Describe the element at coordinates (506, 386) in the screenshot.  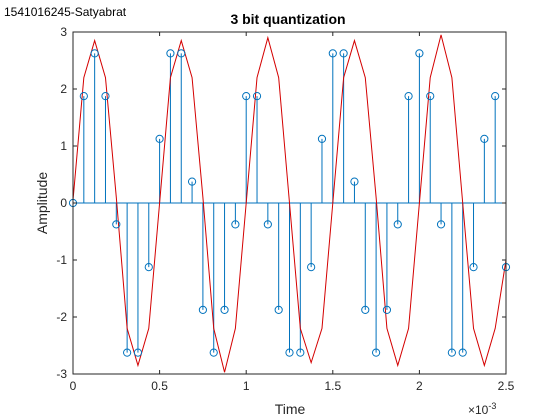
I see `x-tick-label: 2.5` at that location.